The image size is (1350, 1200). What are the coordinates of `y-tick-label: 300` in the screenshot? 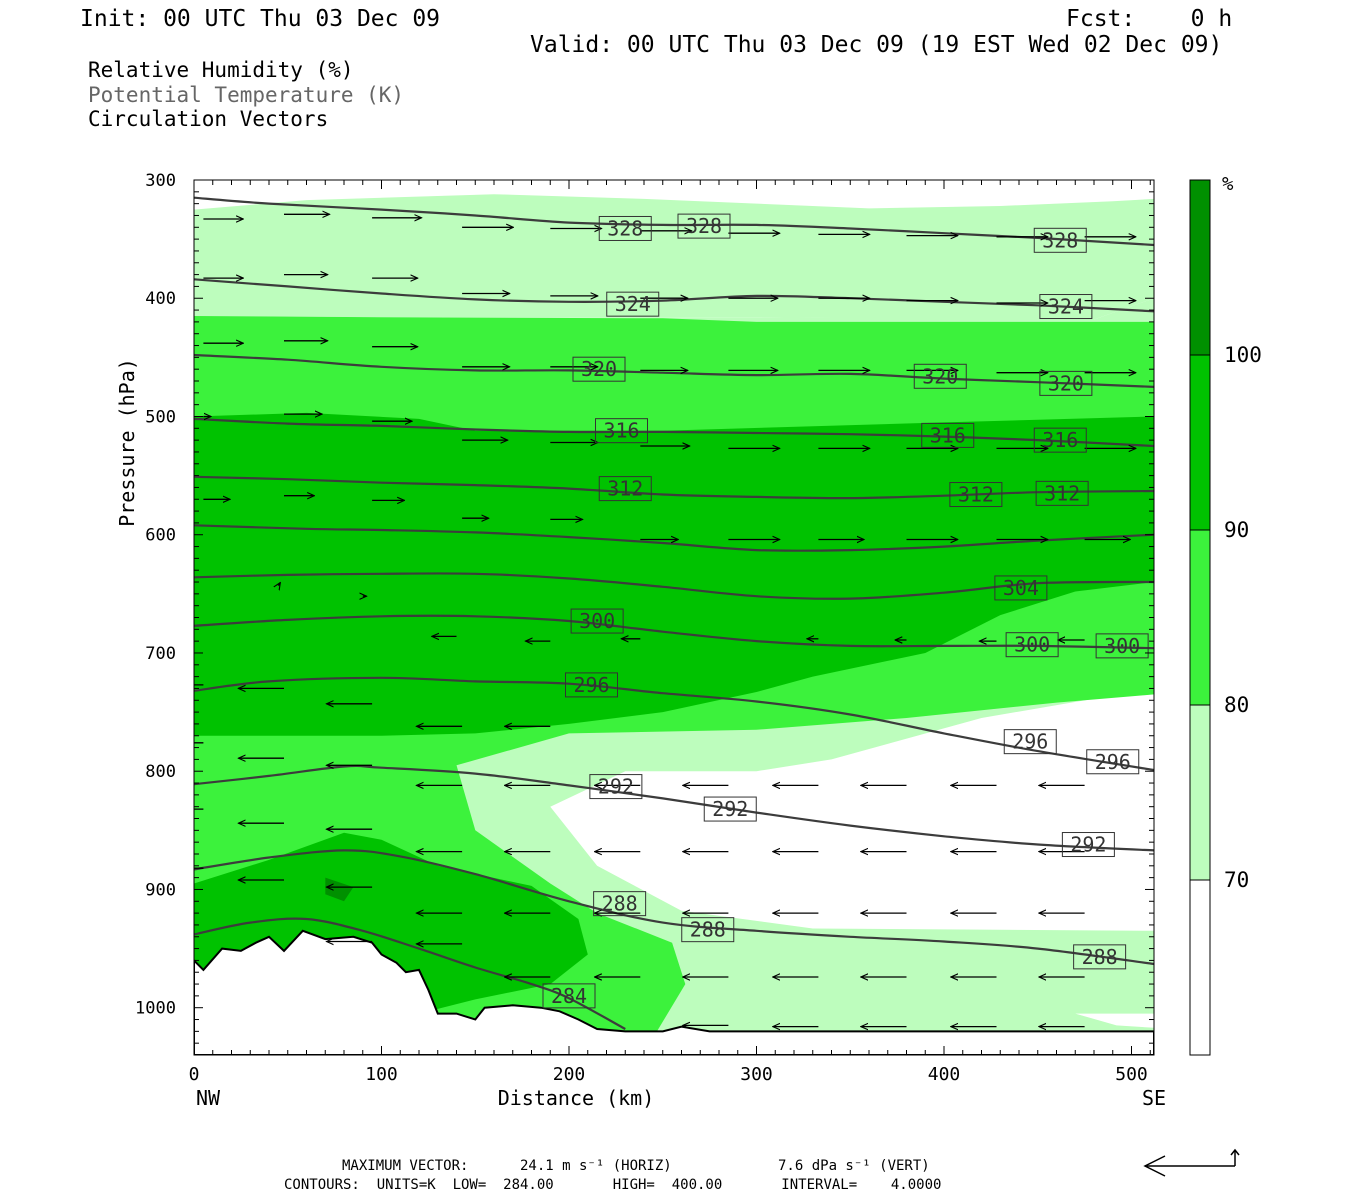 It's located at (160, 181).